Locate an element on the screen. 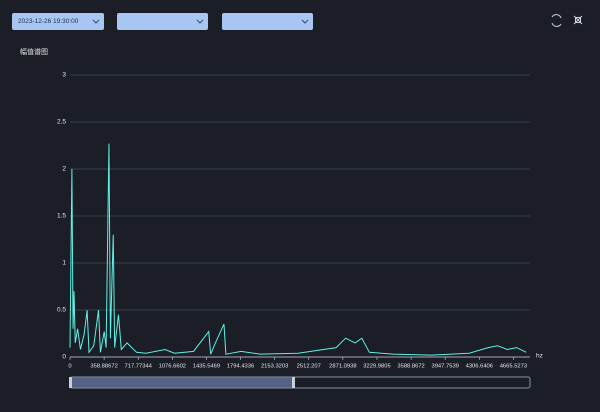  x-tick-label: 2512.207 is located at coordinates (309, 367).